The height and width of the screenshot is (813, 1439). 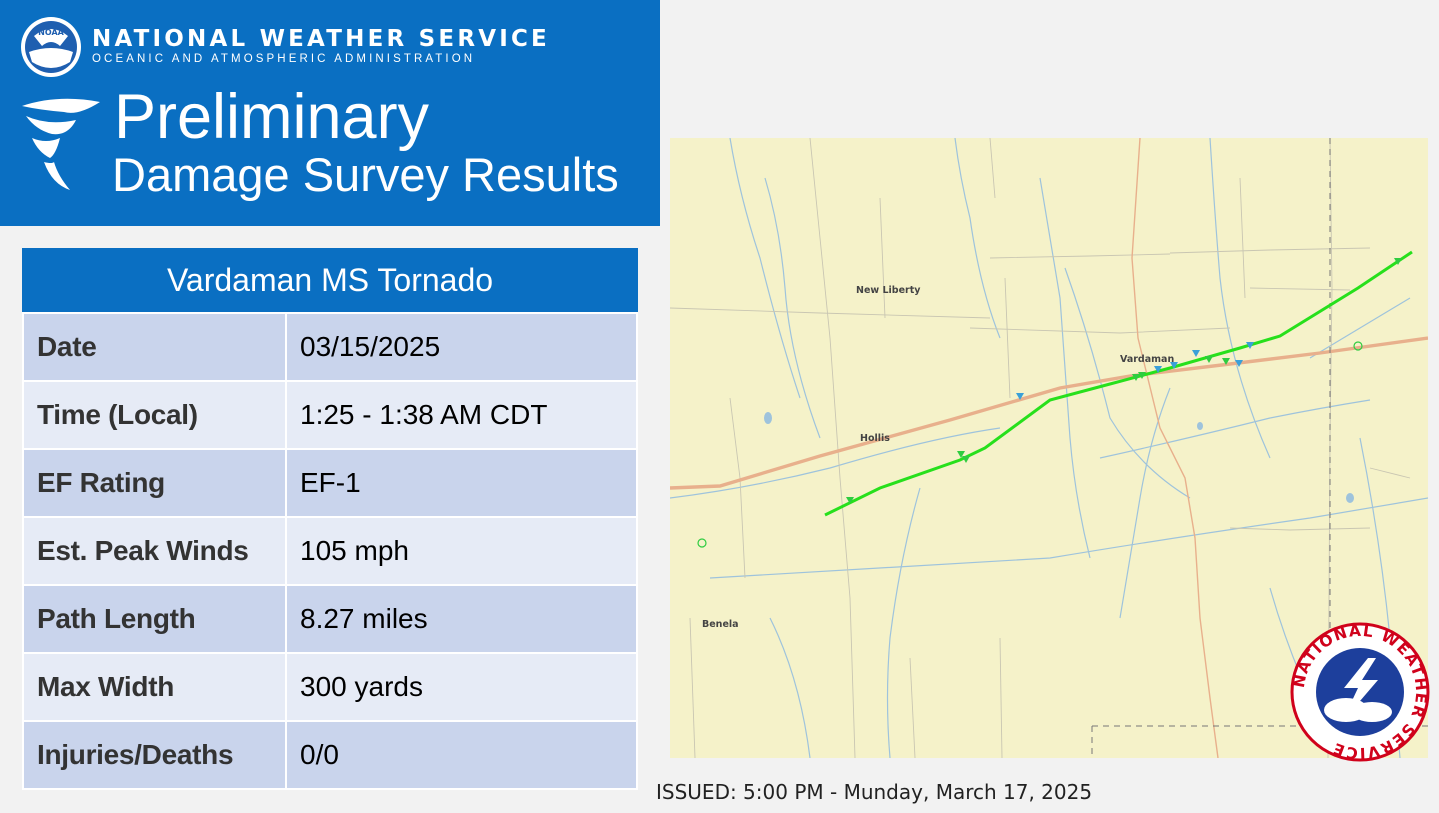 I want to click on row-value: 1:25 - 1:38 AM CDT, so click(x=461, y=415).